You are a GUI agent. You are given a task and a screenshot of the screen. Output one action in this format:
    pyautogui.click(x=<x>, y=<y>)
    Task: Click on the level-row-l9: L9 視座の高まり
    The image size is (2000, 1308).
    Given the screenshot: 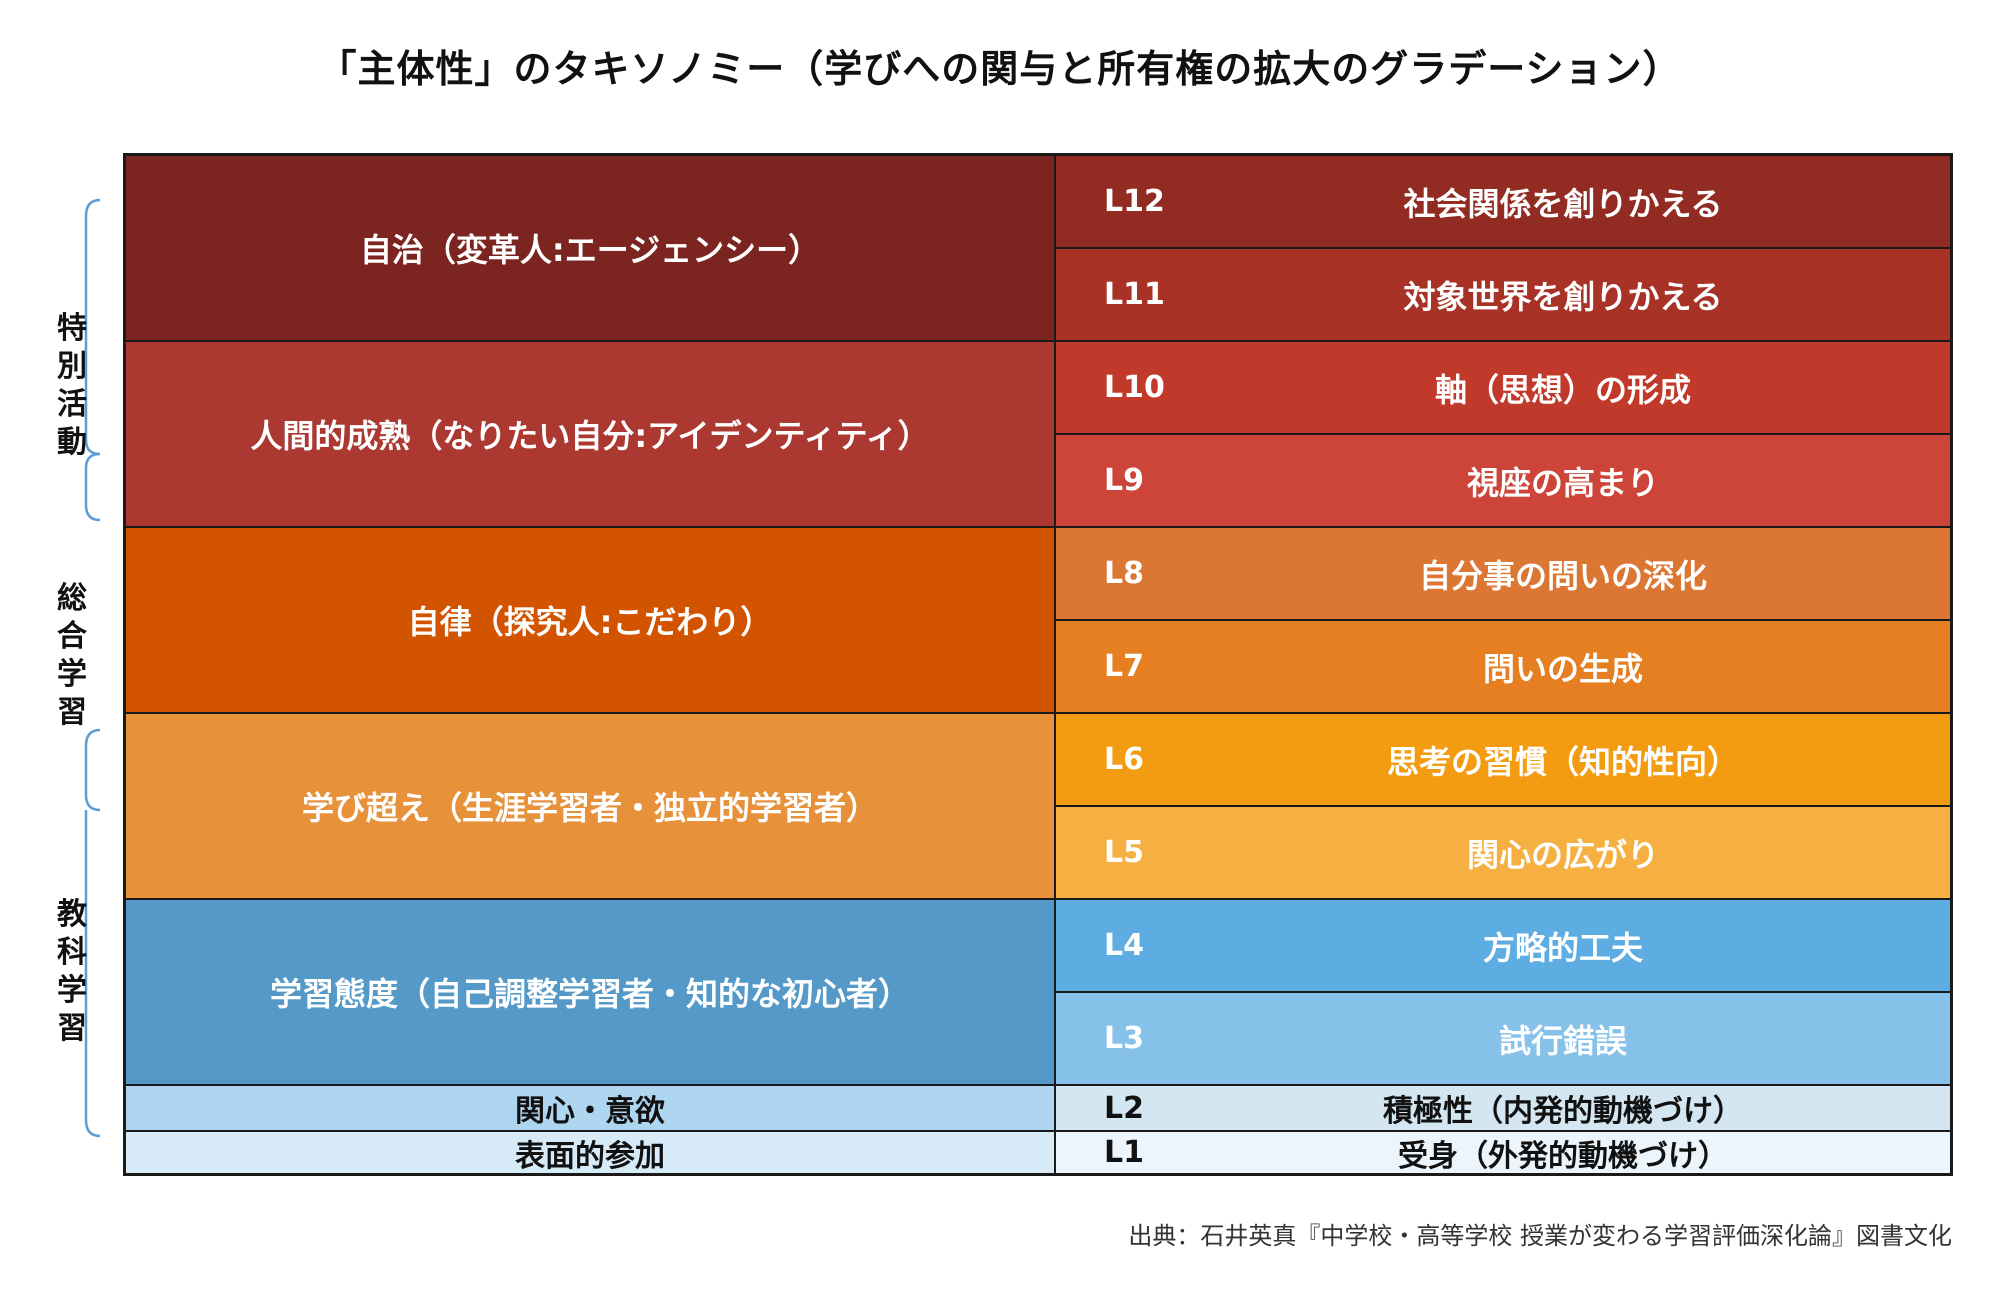 What is the action you would take?
    pyautogui.click(x=1503, y=481)
    